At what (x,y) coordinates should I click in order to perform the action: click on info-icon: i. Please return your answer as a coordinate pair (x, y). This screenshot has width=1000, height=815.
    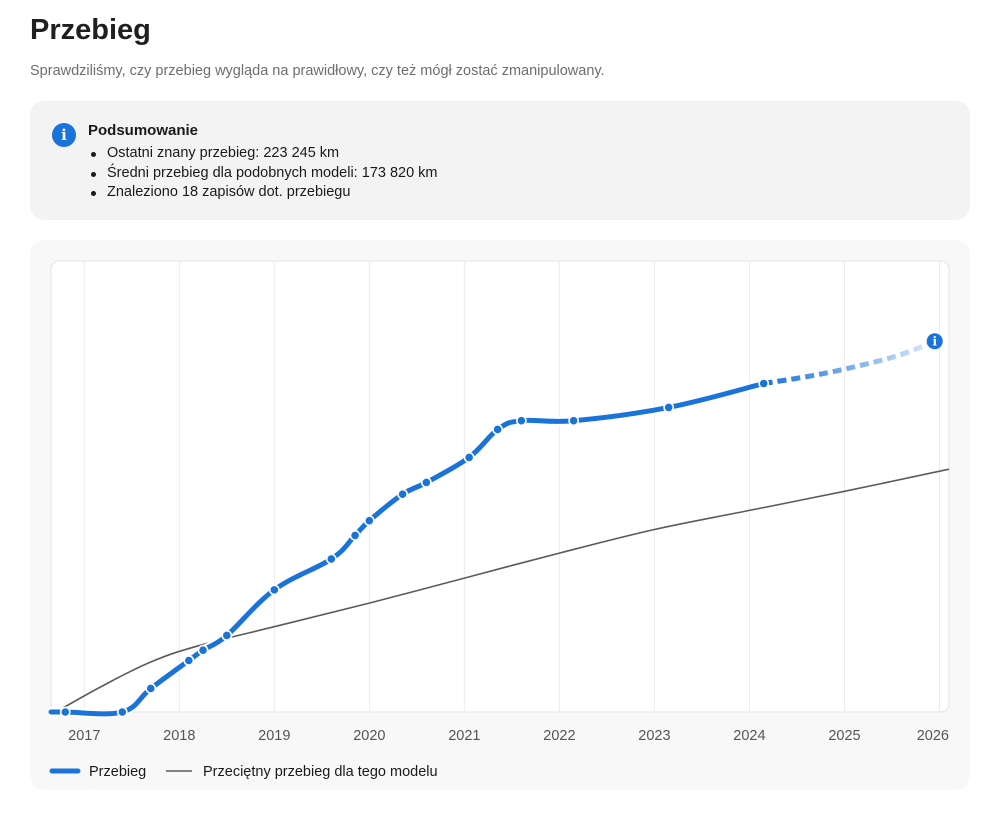
    Looking at the image, I should click on (64, 135).